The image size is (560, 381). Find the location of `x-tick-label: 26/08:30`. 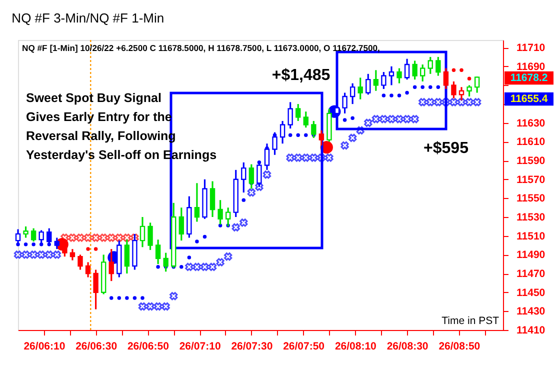

x-tick-label: 26/08:30 is located at coordinates (407, 346).